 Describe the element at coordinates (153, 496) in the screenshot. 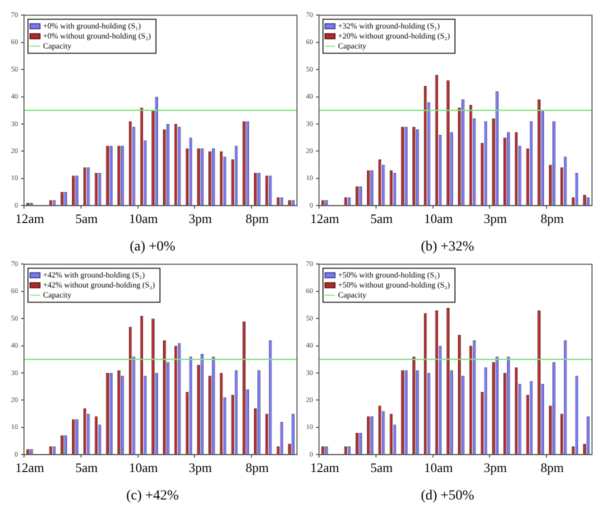

I see `text: (c) +42%` at that location.